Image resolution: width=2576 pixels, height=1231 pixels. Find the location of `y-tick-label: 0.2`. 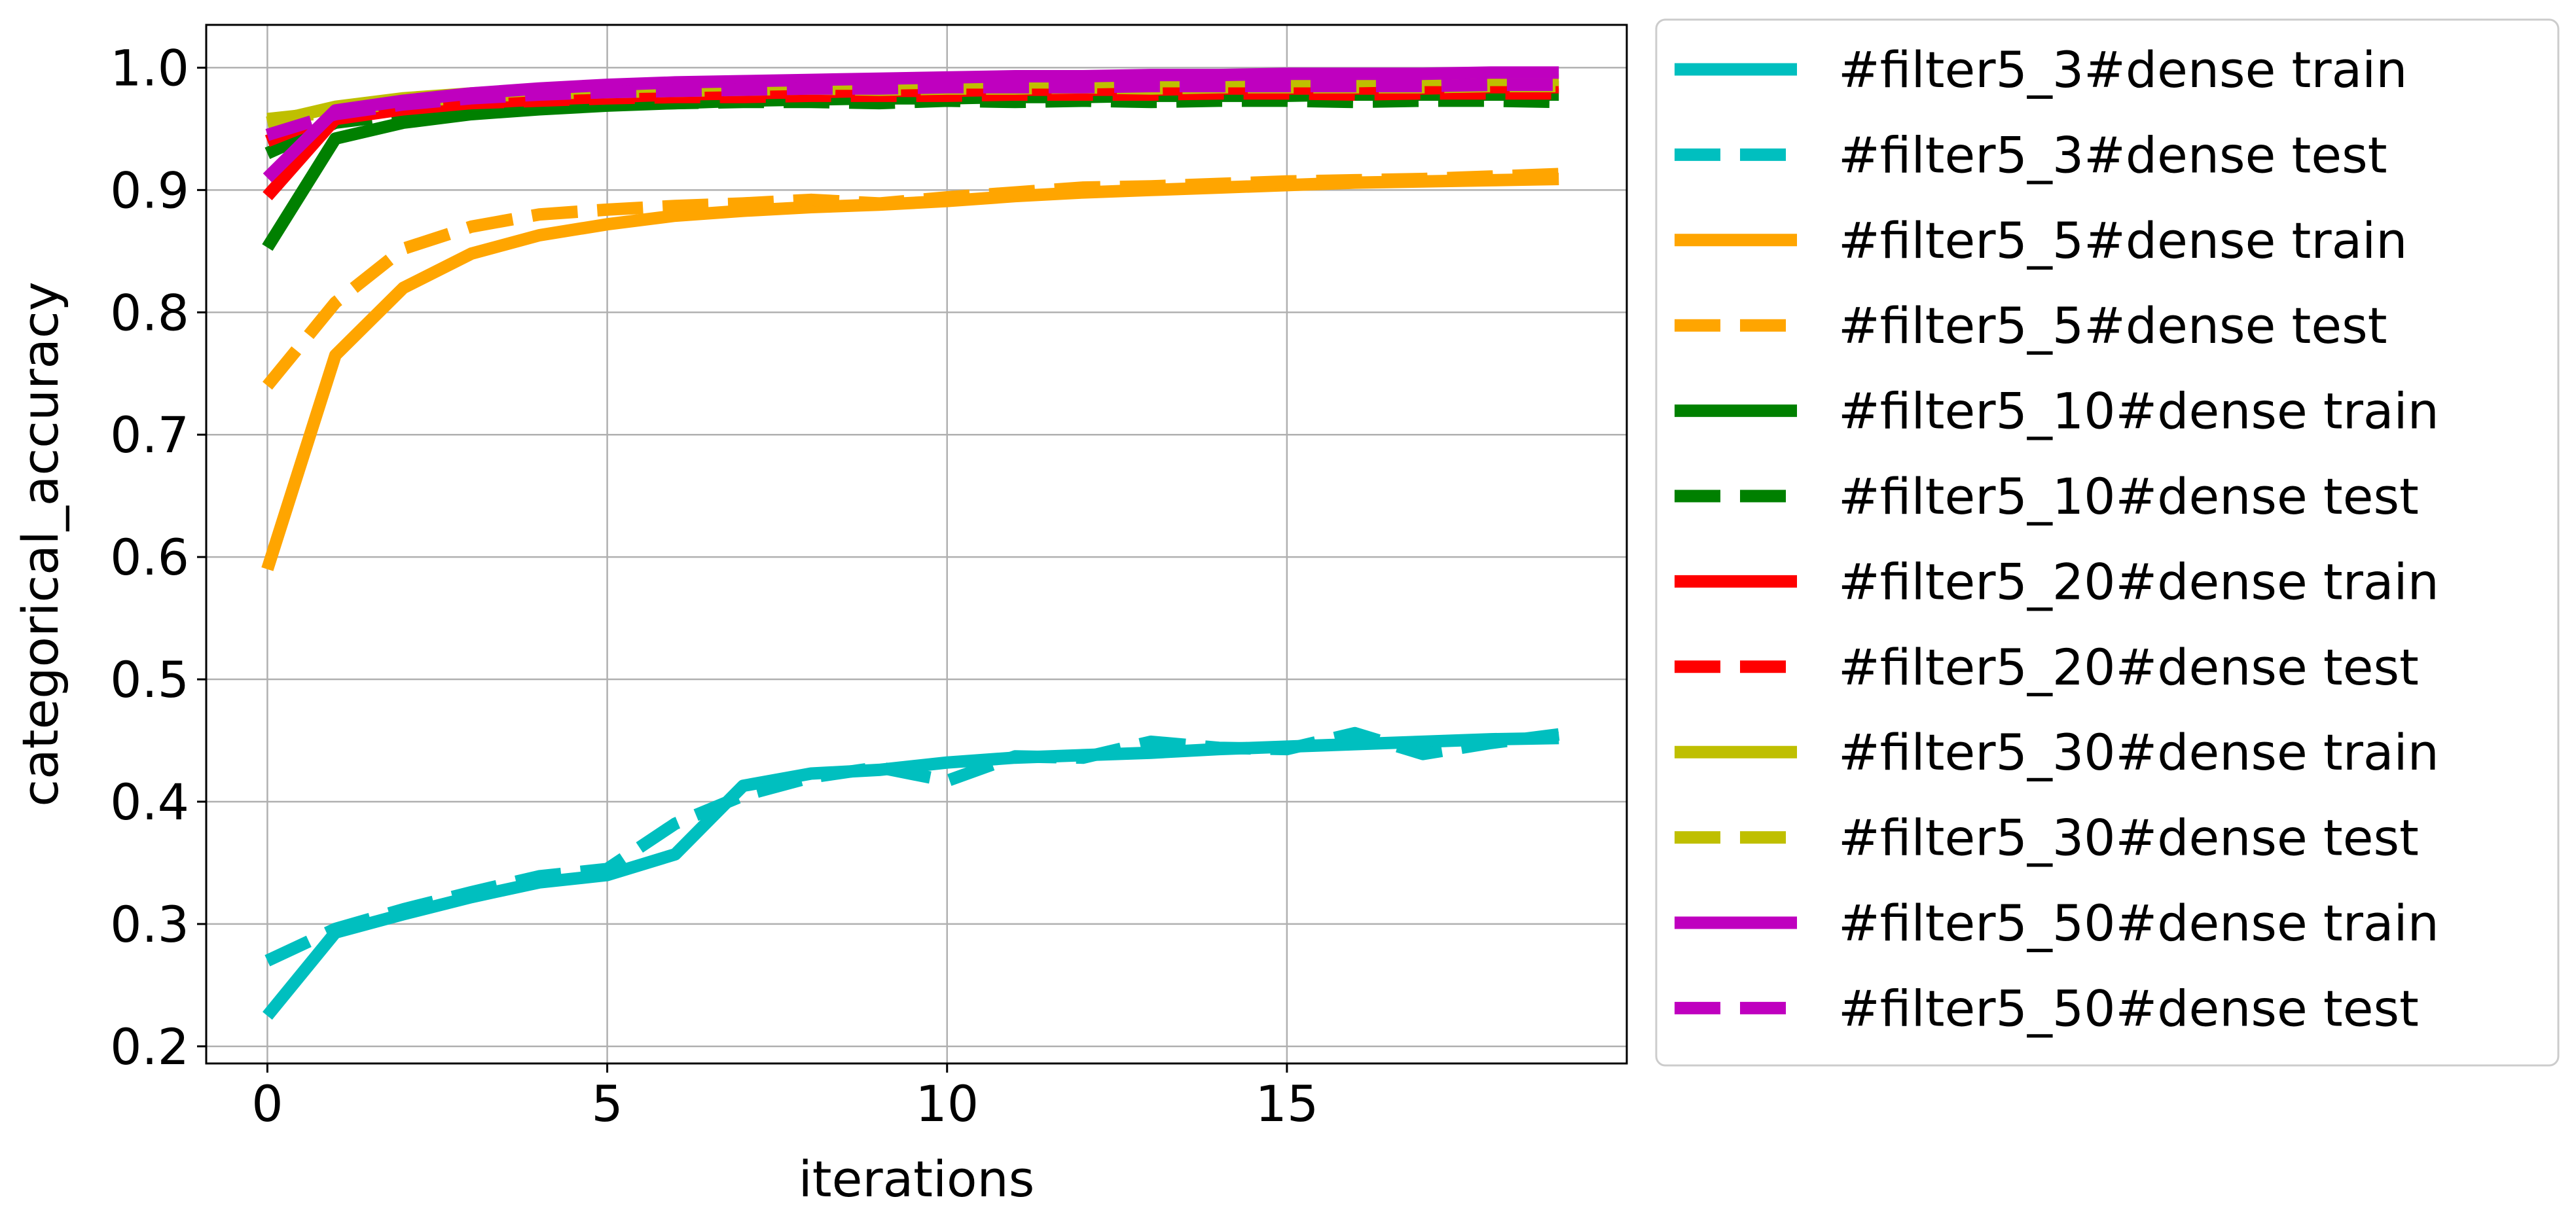

y-tick-label: 0.2 is located at coordinates (149, 1047).